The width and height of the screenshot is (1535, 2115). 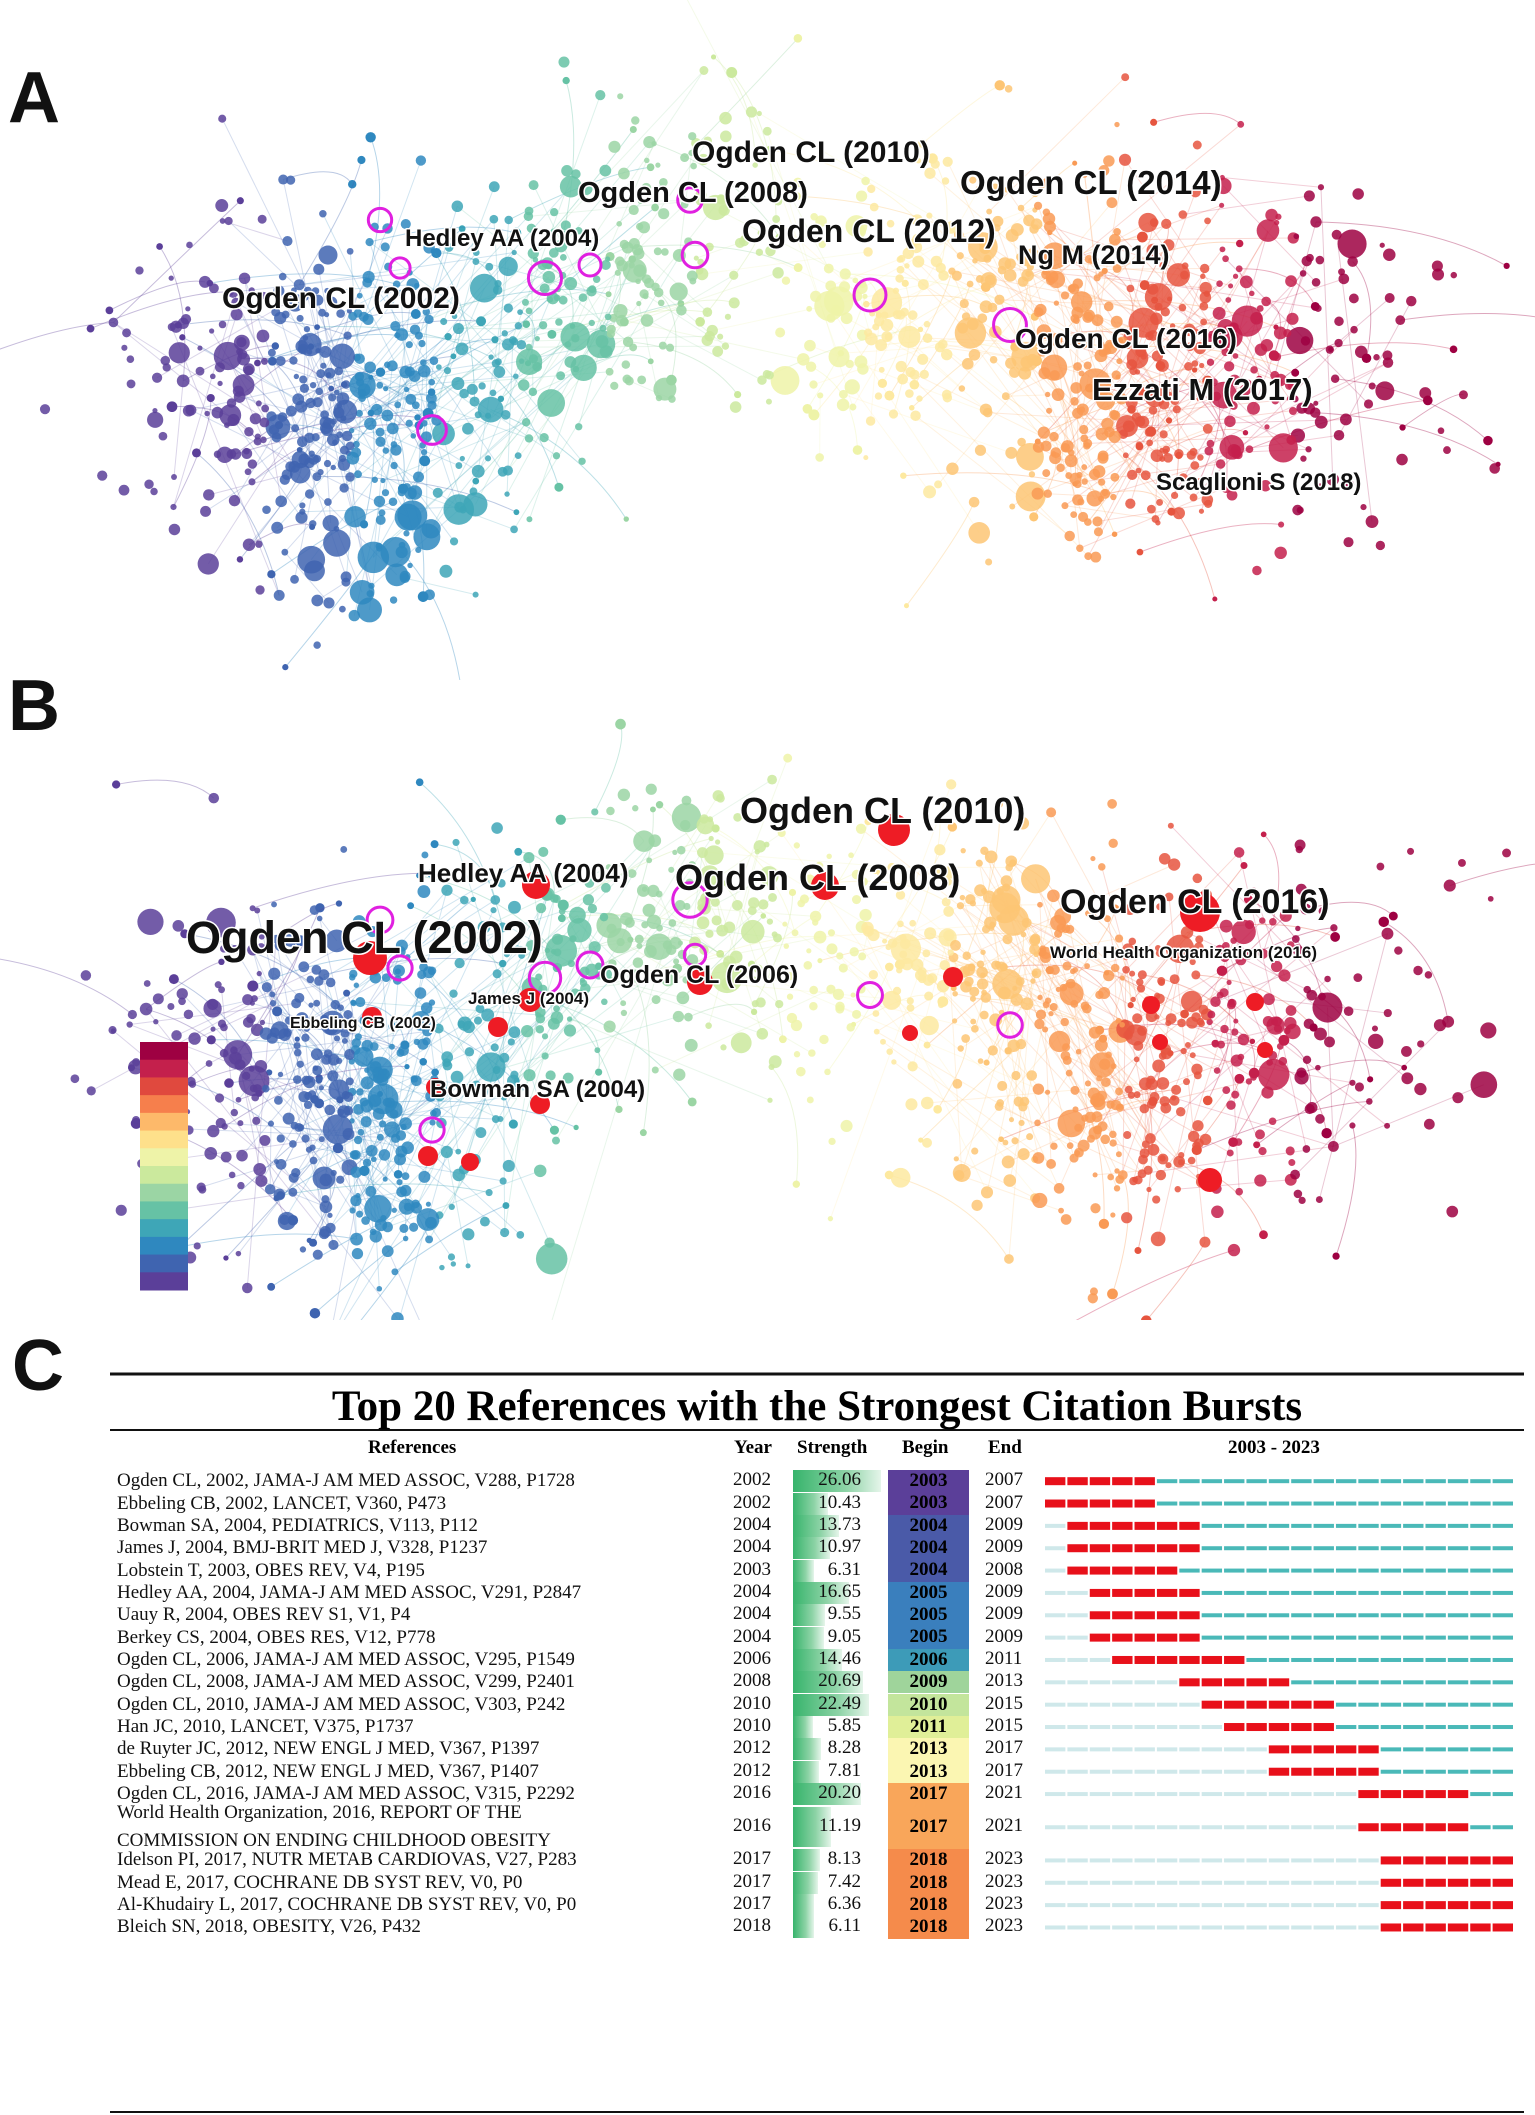 I want to click on strength-value: 14.46, so click(x=839, y=1658).